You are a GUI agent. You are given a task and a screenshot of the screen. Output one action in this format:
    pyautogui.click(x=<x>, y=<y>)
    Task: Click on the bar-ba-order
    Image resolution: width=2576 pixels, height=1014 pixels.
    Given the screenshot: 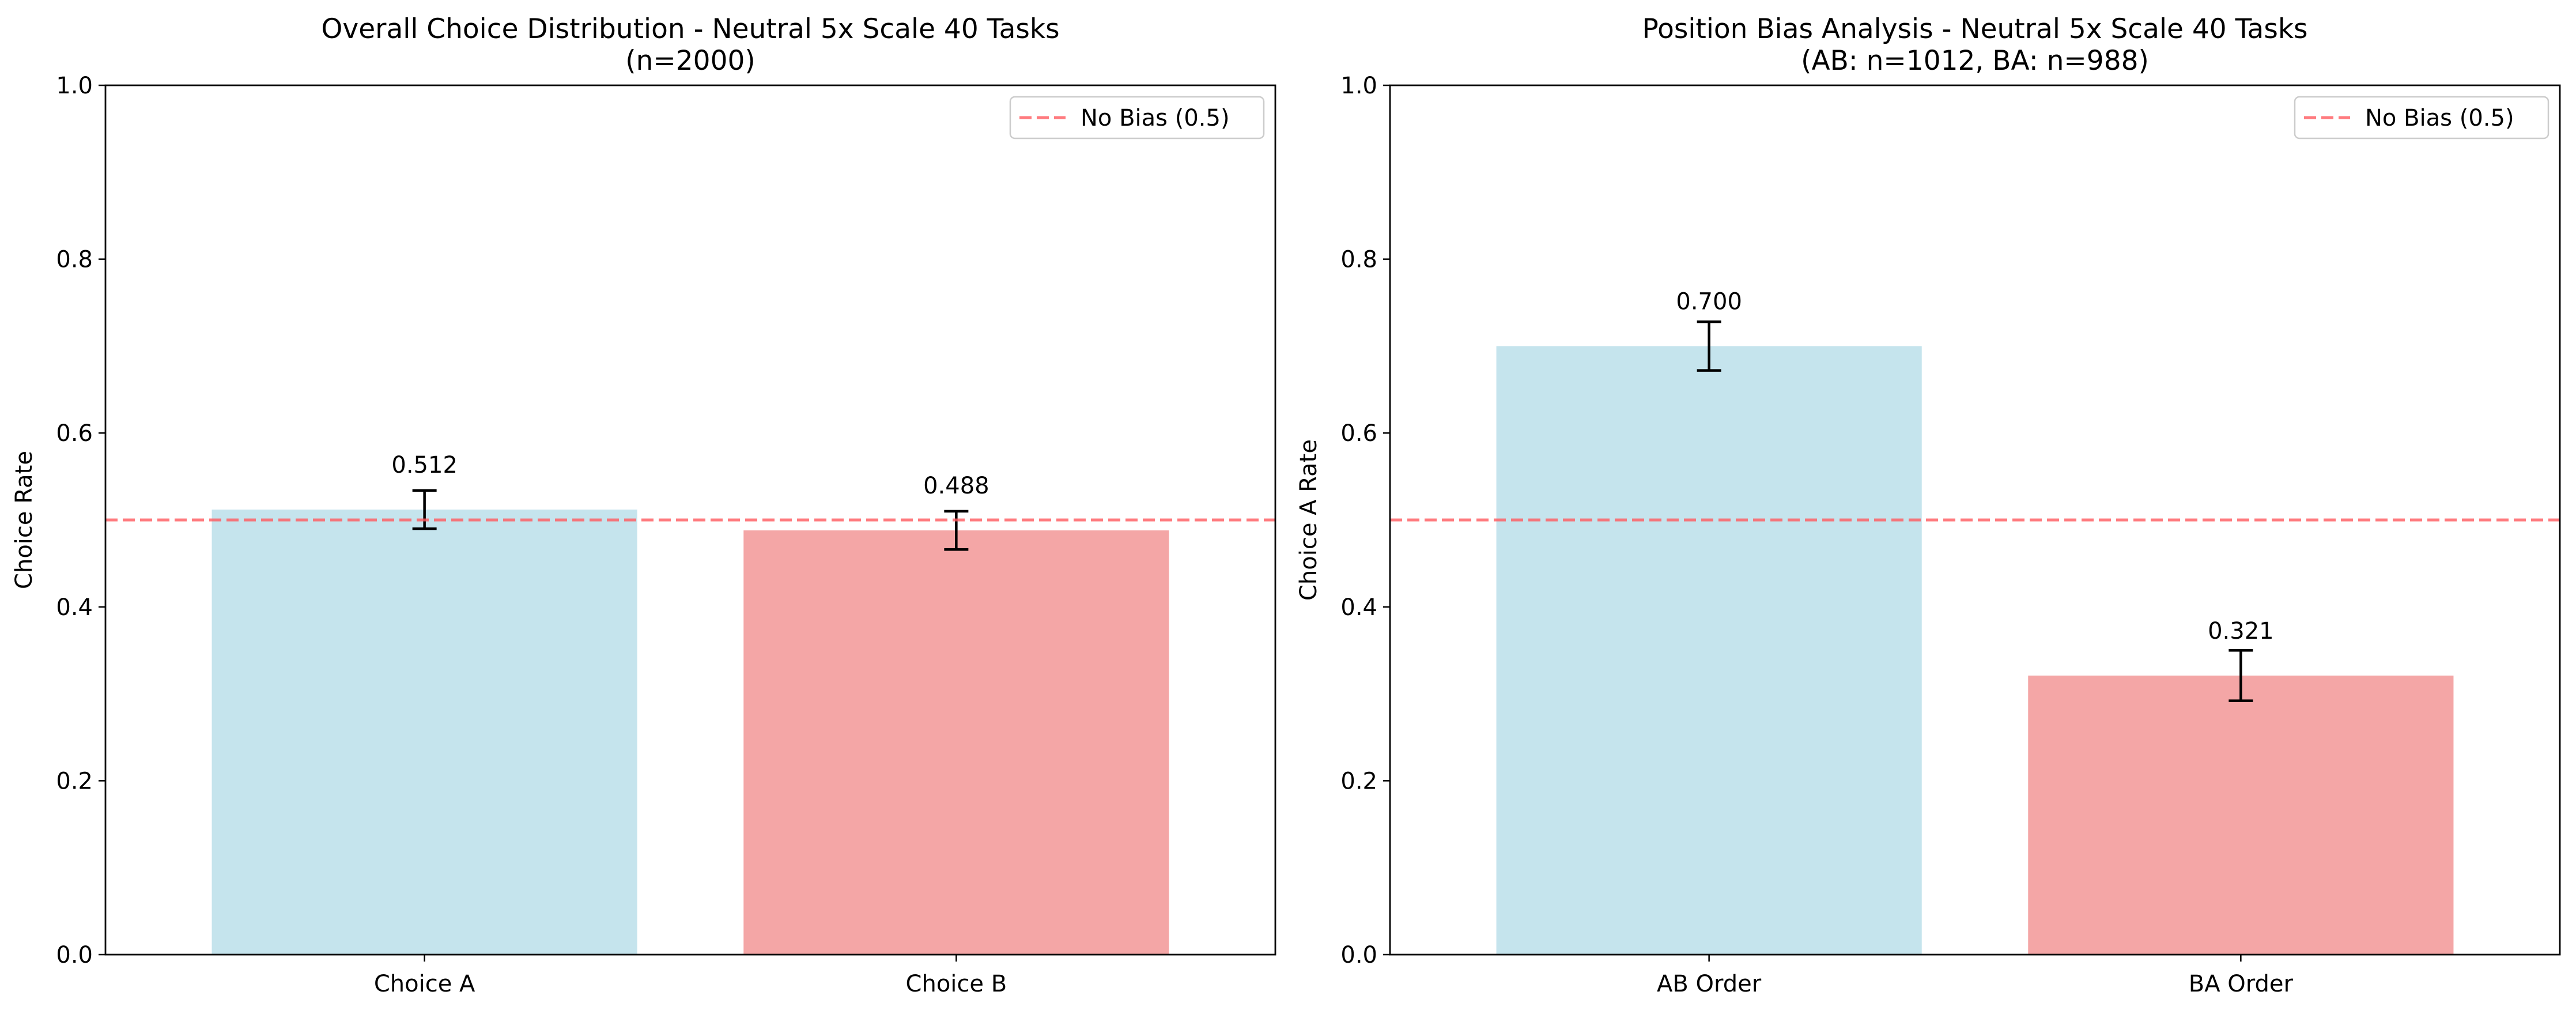 What is the action you would take?
    pyautogui.click(x=2241, y=815)
    